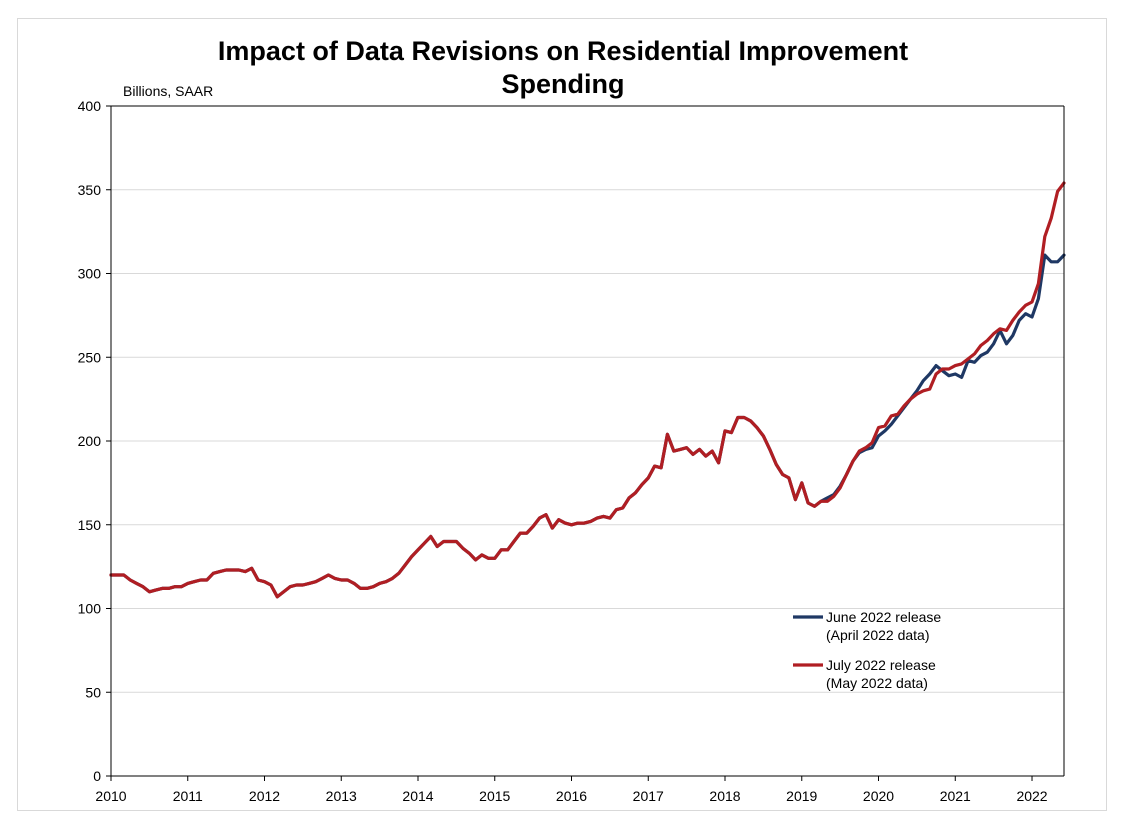  Describe the element at coordinates (878, 796) in the screenshot. I see `x-tick-label: 2020` at that location.